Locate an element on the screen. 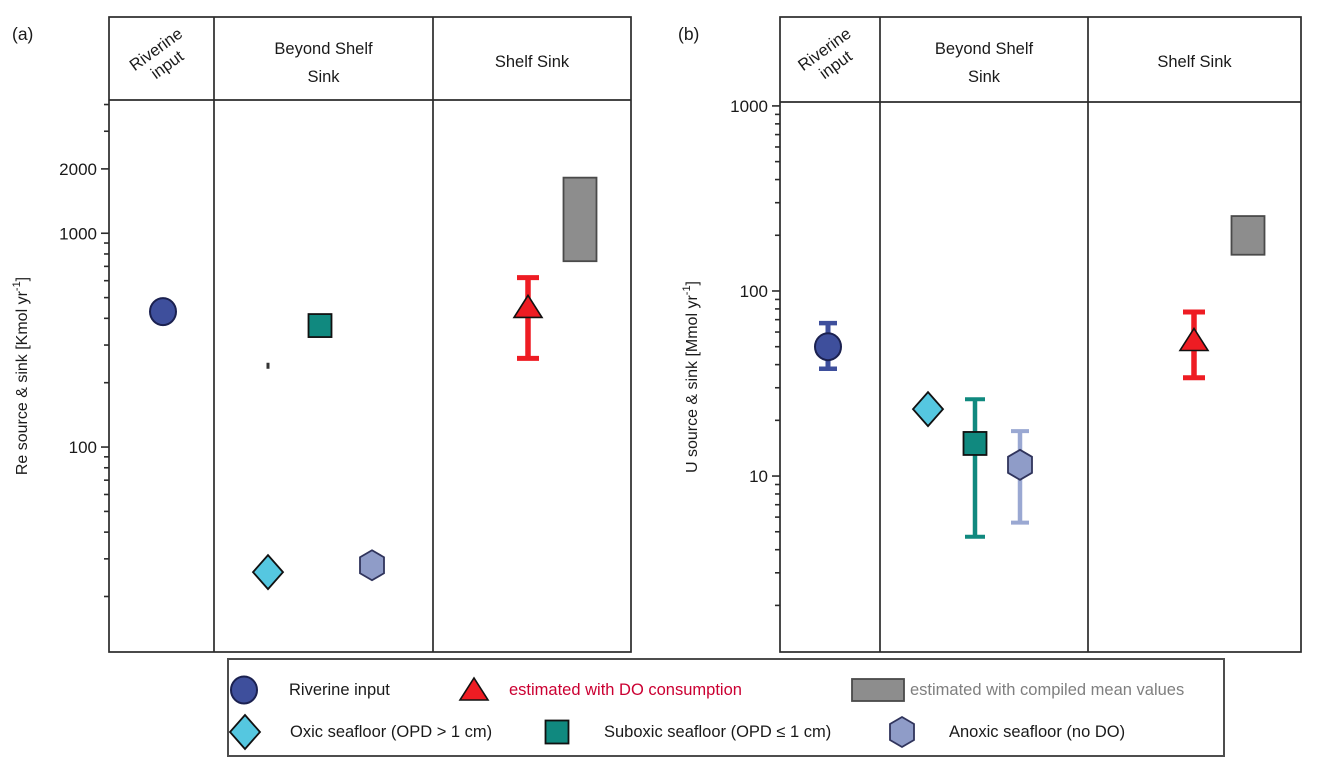  legend-label: Anoxic seafloor (no DO) is located at coordinates (1037, 732).